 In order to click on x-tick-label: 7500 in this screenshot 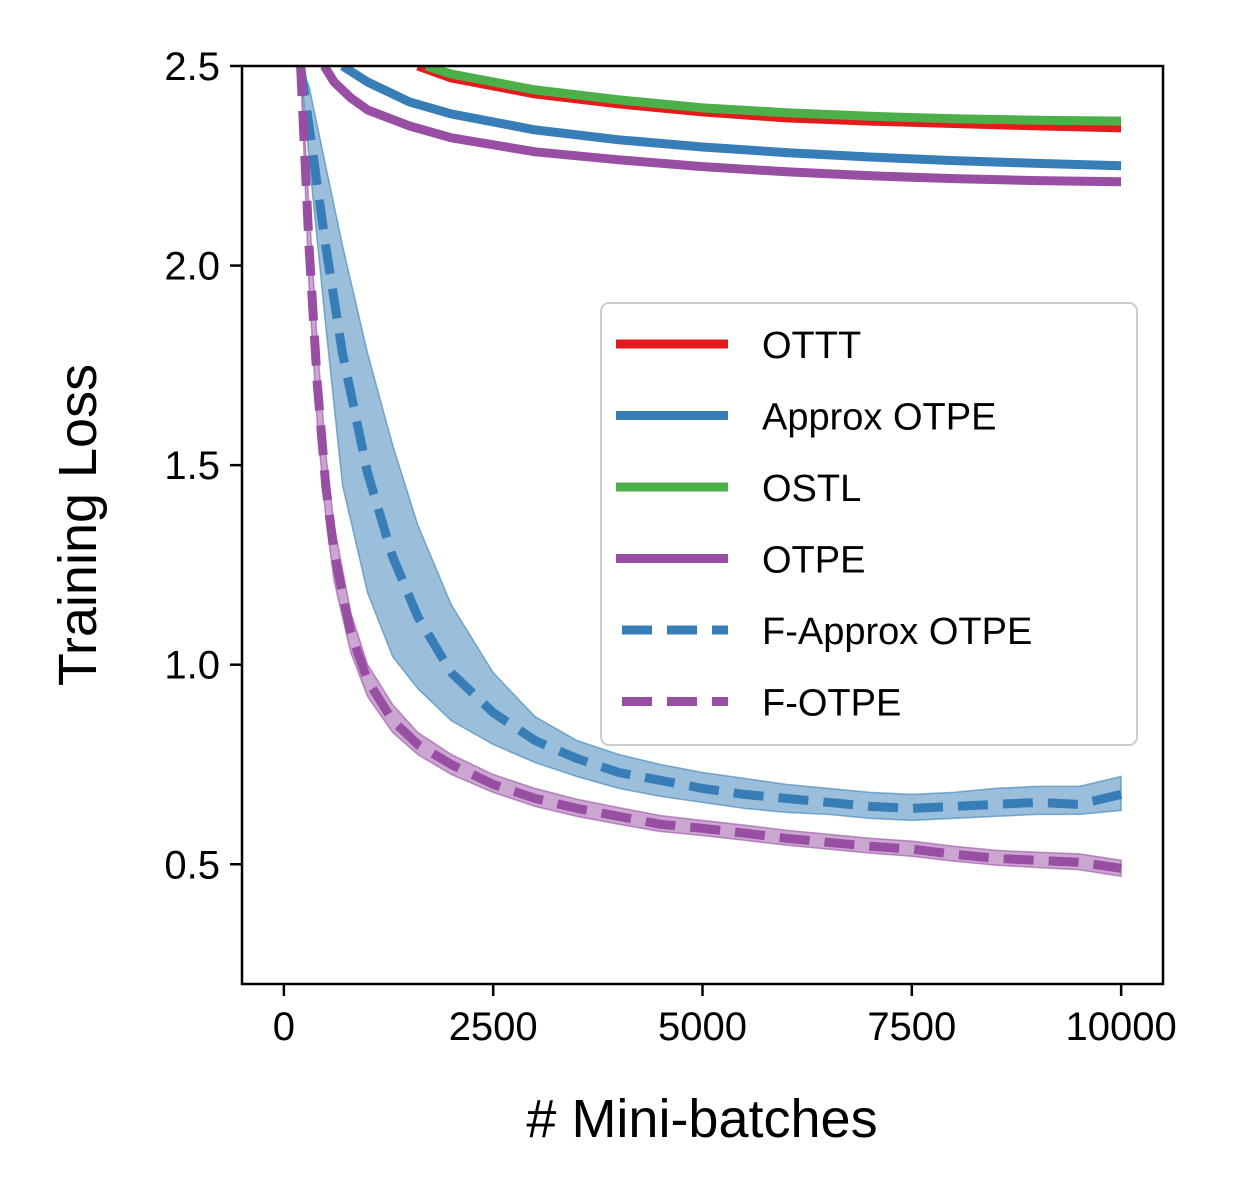, I will do `click(911, 1027)`.